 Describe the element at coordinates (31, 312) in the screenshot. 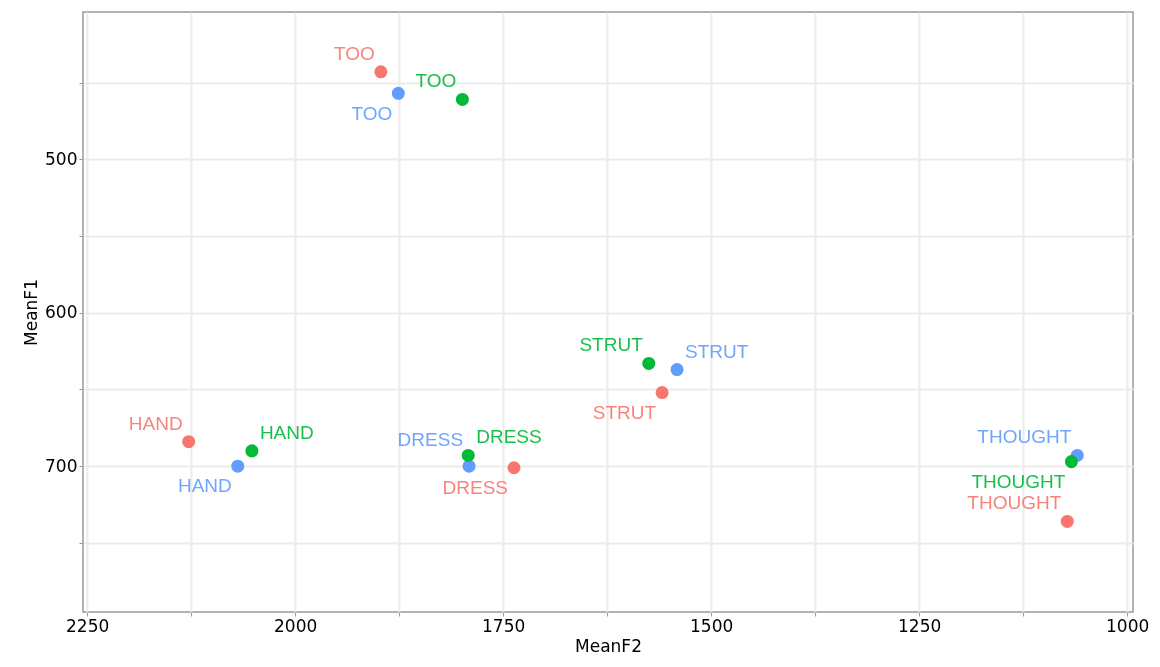

I see `y-axis-title: MeanF1` at that location.